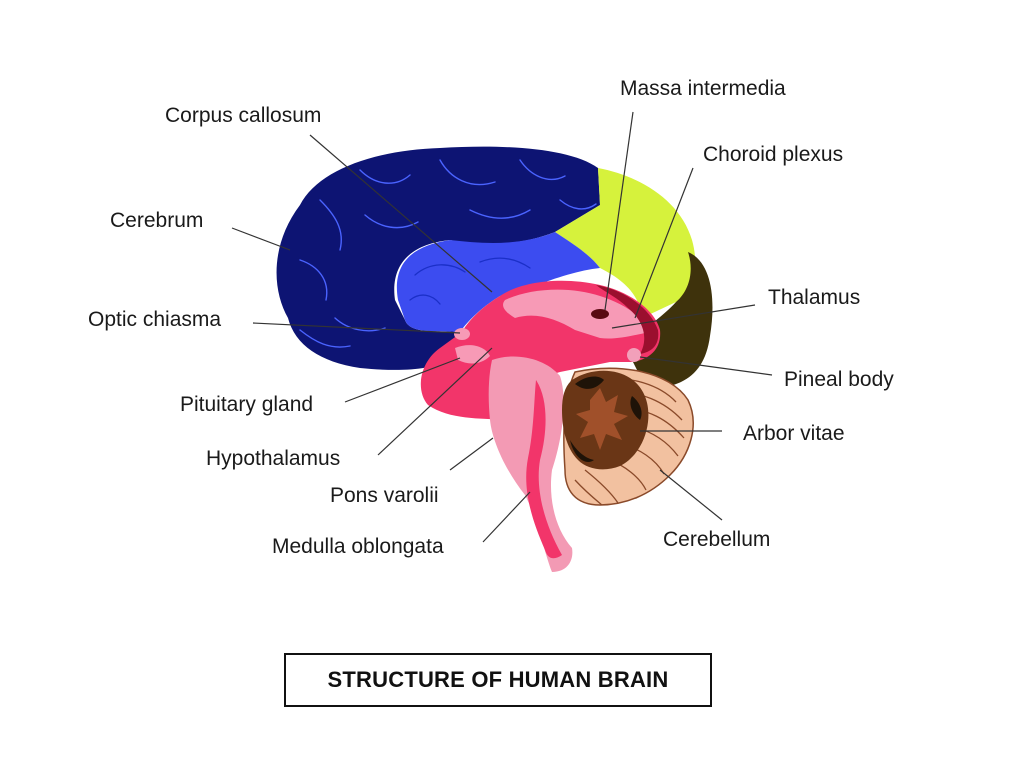 The height and width of the screenshot is (761, 1024). I want to click on label-choroid-plexus: Choroid plexus, so click(773, 154).